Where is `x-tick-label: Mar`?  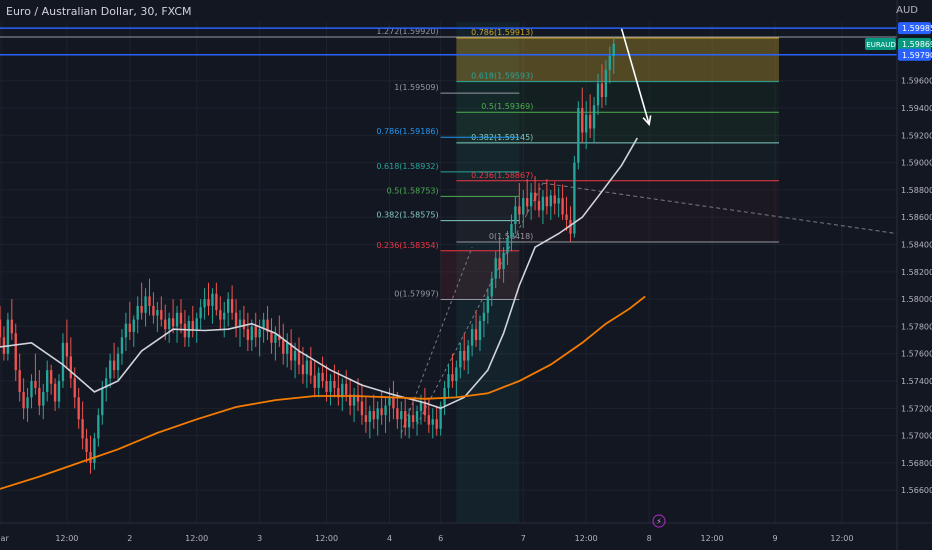 x-tick-label: Mar is located at coordinates (4, 538).